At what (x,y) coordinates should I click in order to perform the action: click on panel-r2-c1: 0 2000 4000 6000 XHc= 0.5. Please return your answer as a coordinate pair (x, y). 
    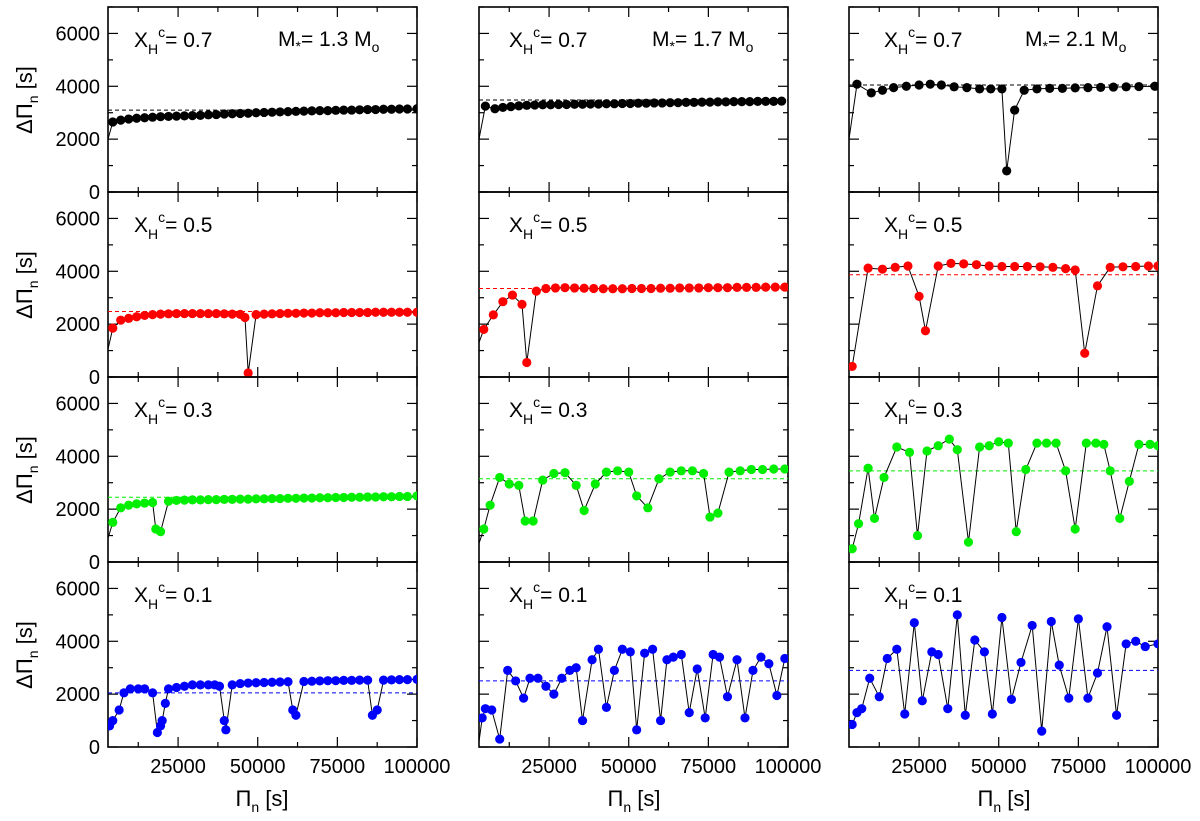
    Looking at the image, I should click on (237, 290).